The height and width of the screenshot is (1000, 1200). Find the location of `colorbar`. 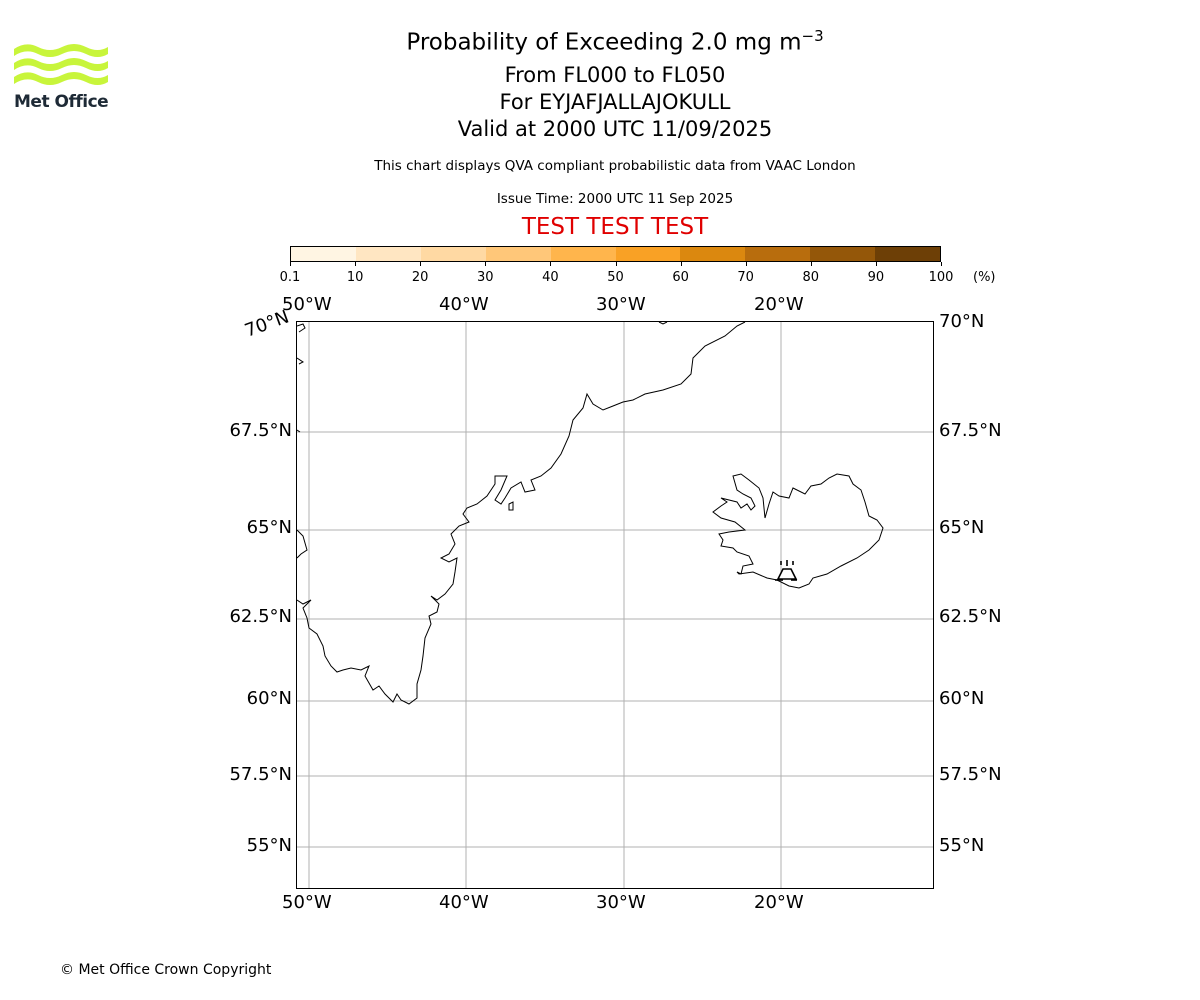

colorbar is located at coordinates (615, 254).